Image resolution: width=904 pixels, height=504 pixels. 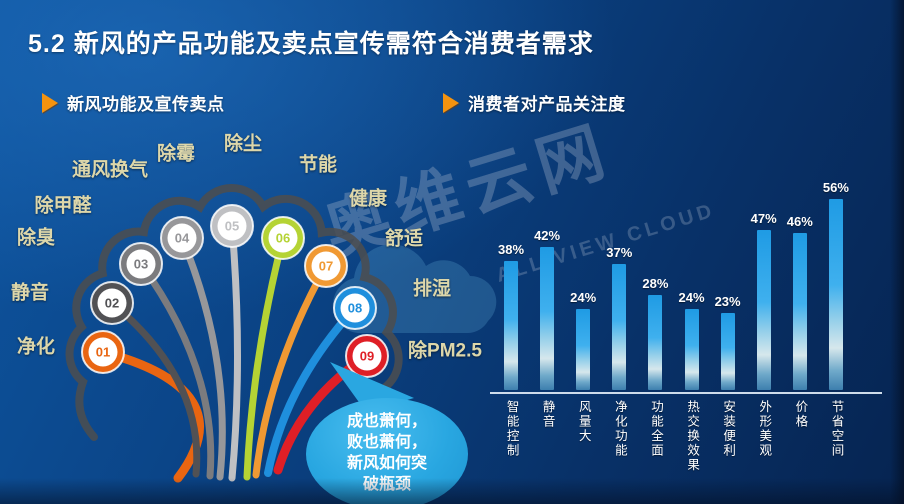 I want to click on fan-ball-number: 08, so click(x=355, y=308).